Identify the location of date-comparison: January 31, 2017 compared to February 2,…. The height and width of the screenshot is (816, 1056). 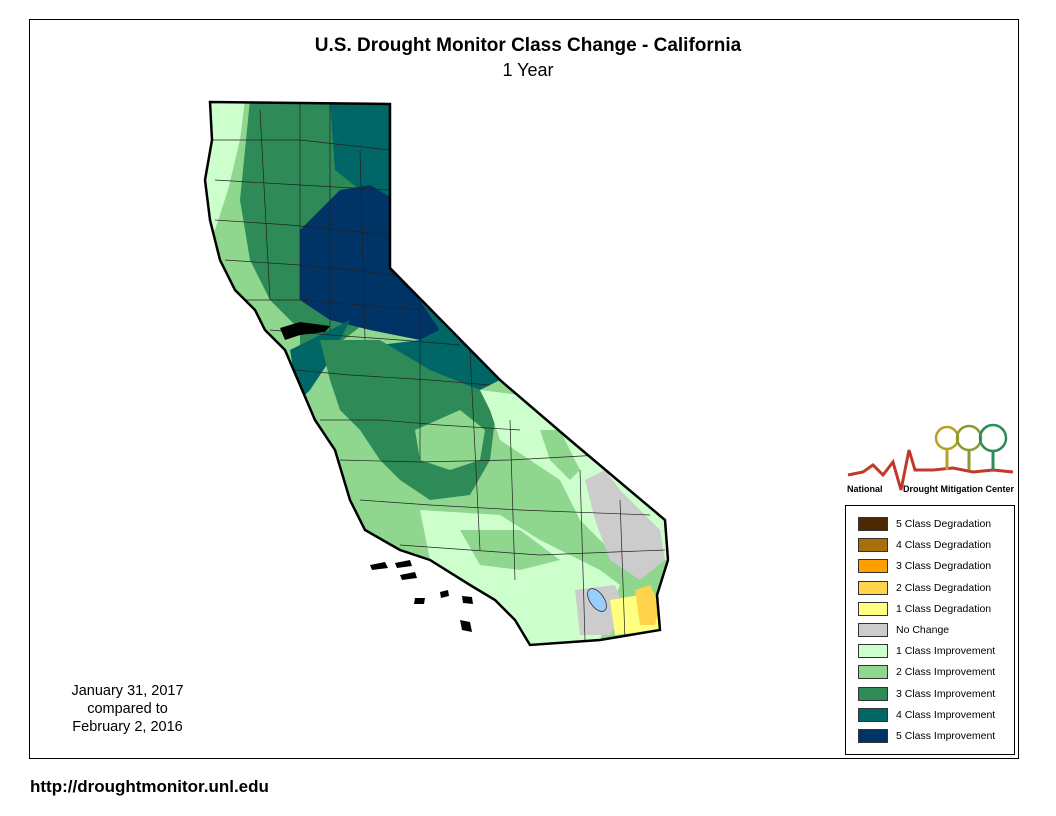
(127, 709).